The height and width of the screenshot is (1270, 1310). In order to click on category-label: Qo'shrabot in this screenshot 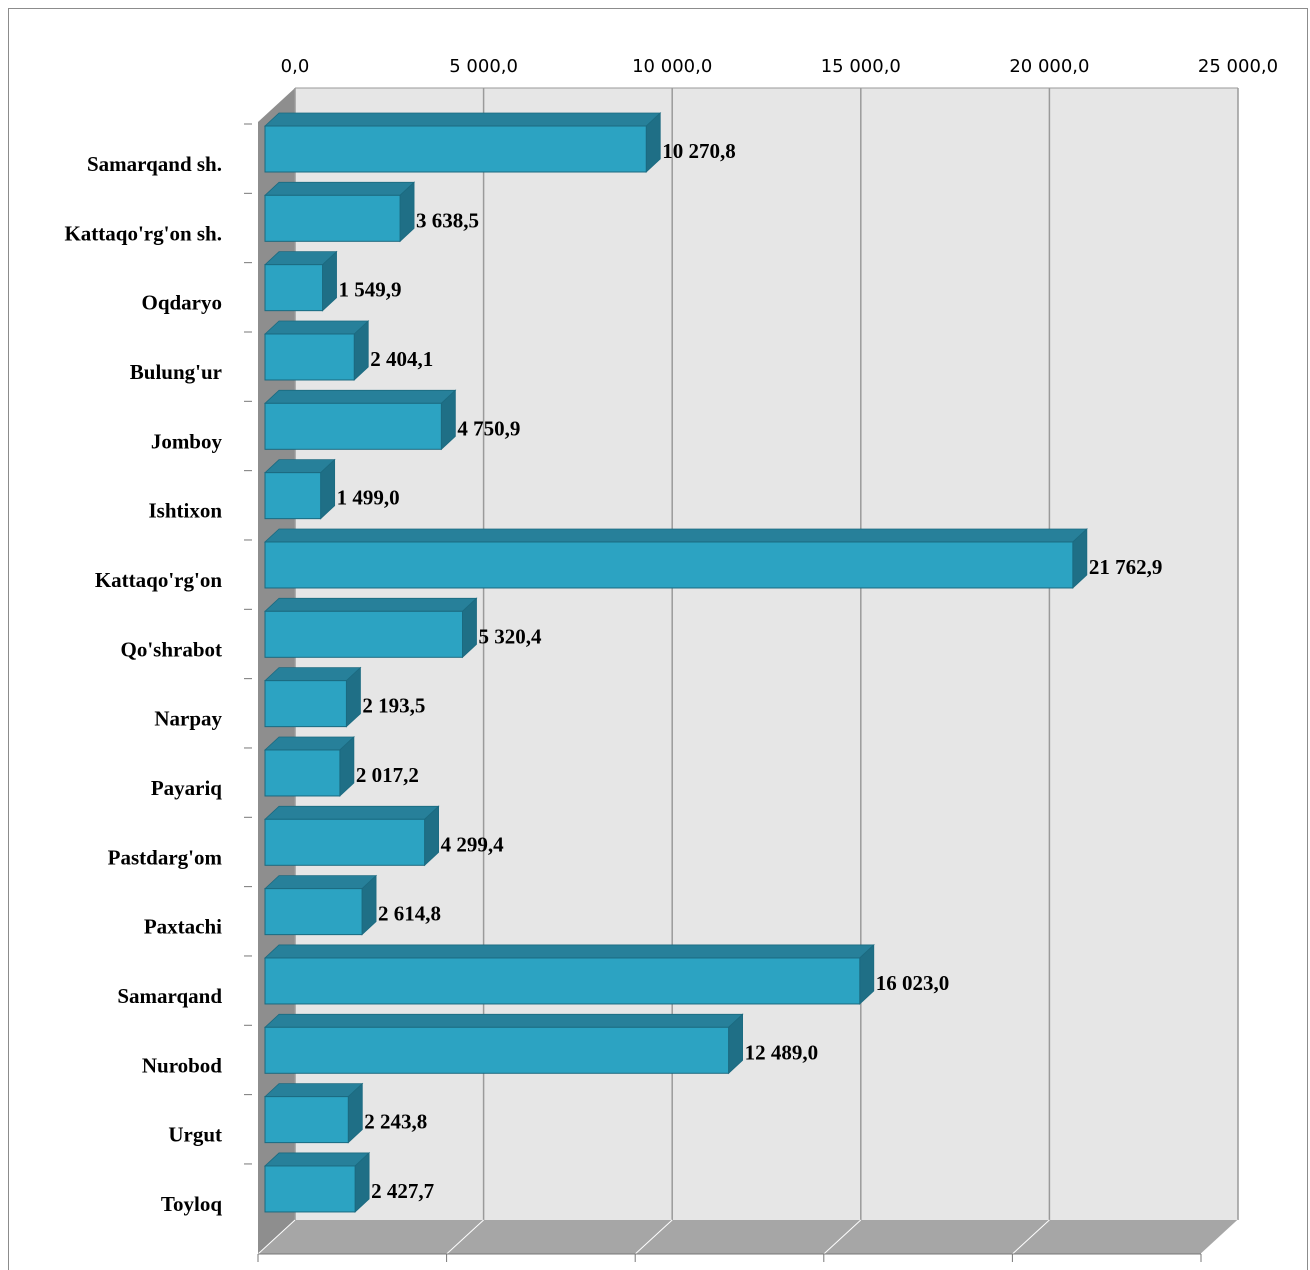, I will do `click(171, 649)`.